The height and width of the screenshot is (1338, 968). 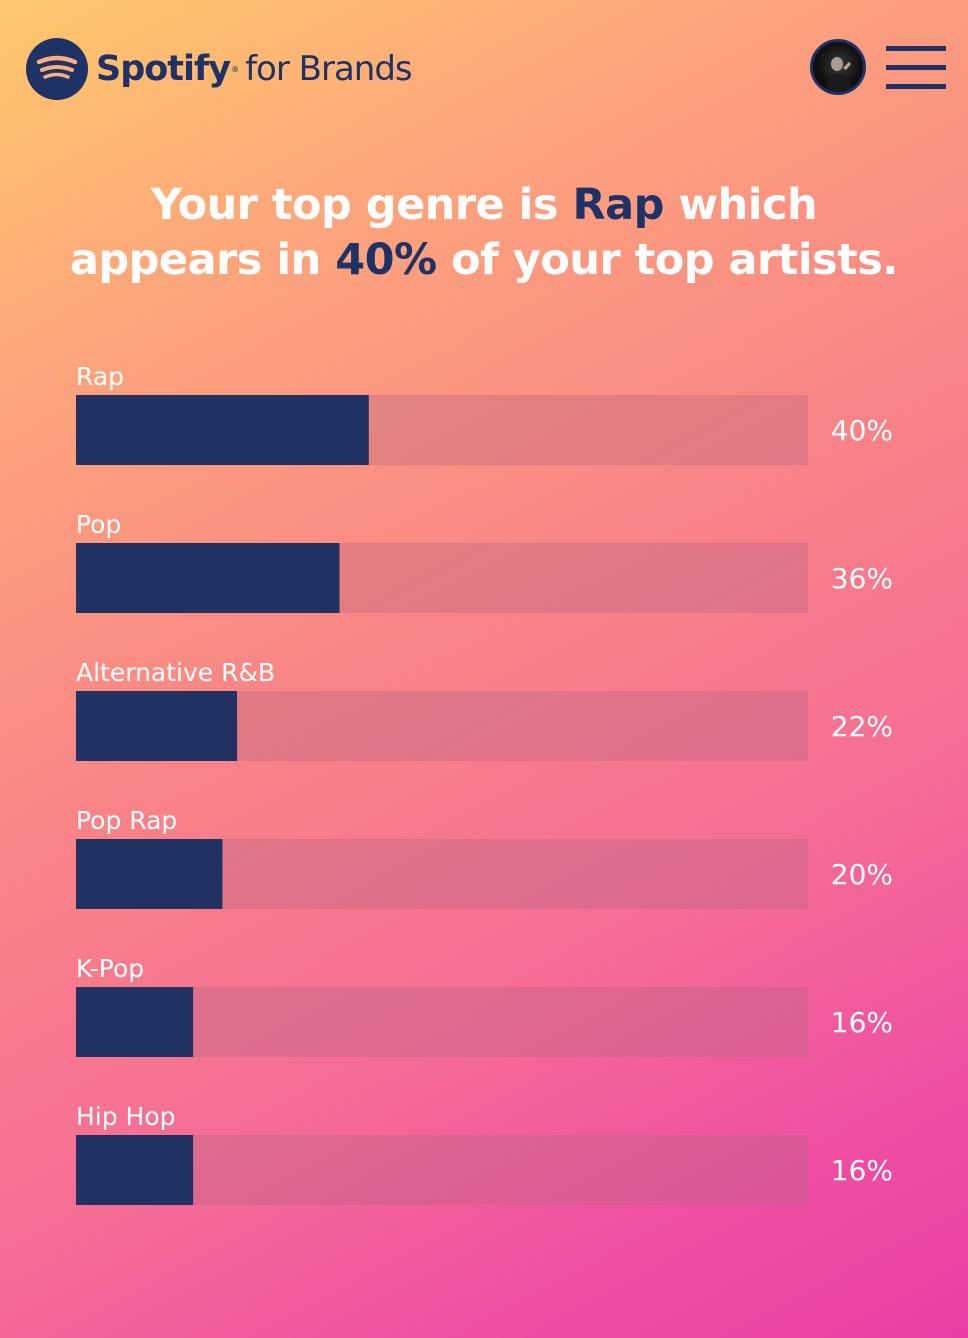 What do you see at coordinates (484, 413) in the screenshot?
I see `bar-group: Rap 40%` at bounding box center [484, 413].